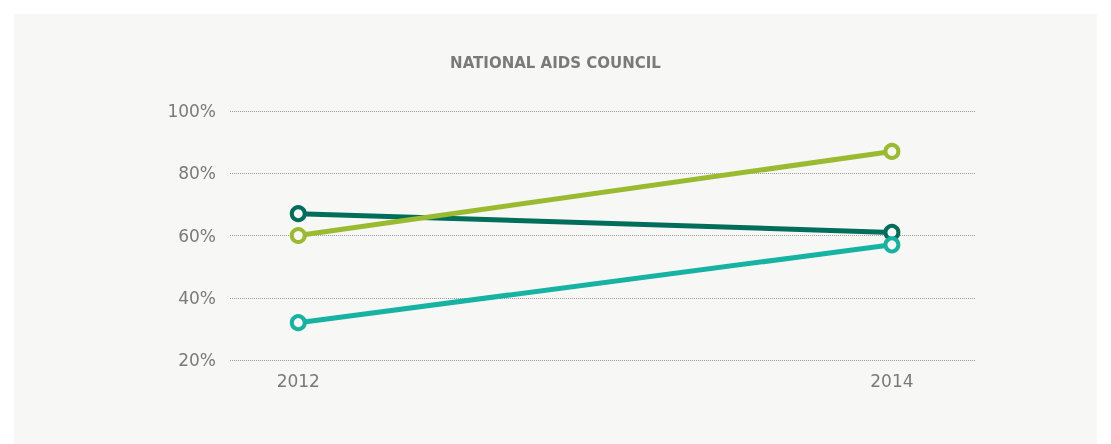 The image size is (1111, 444). Describe the element at coordinates (197, 360) in the screenshot. I see `y-tick-label: 20%` at that location.